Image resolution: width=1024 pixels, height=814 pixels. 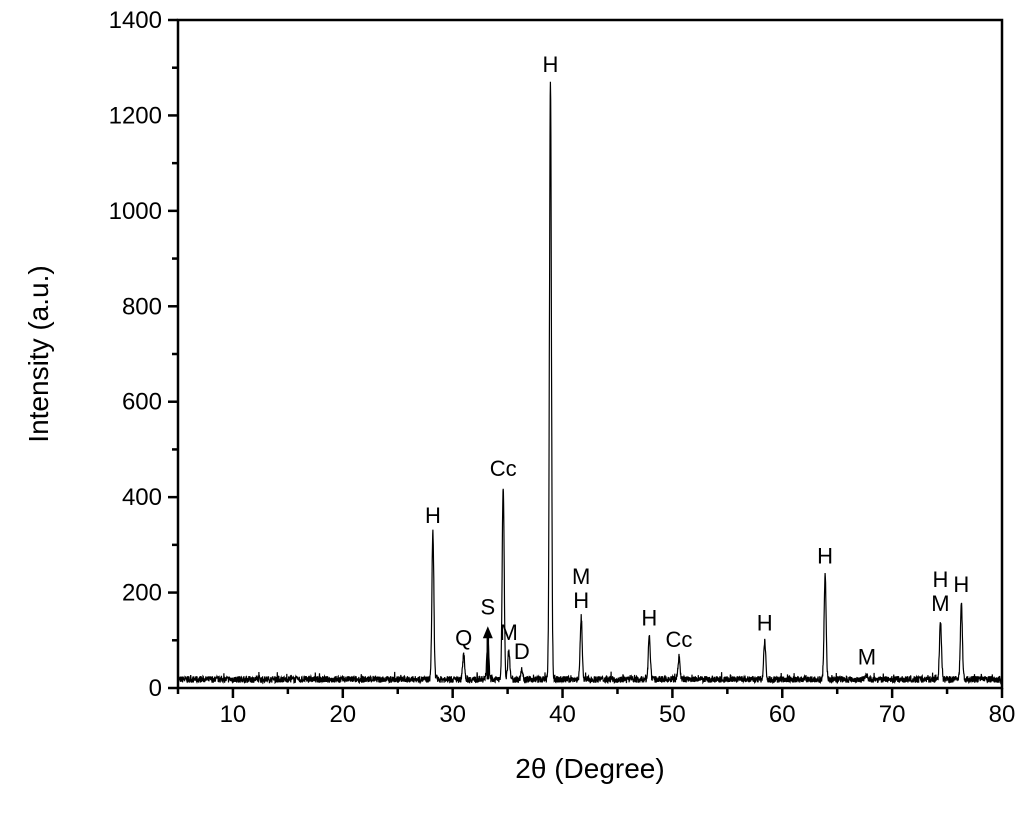 I want to click on peak-label: Q, so click(x=463, y=638).